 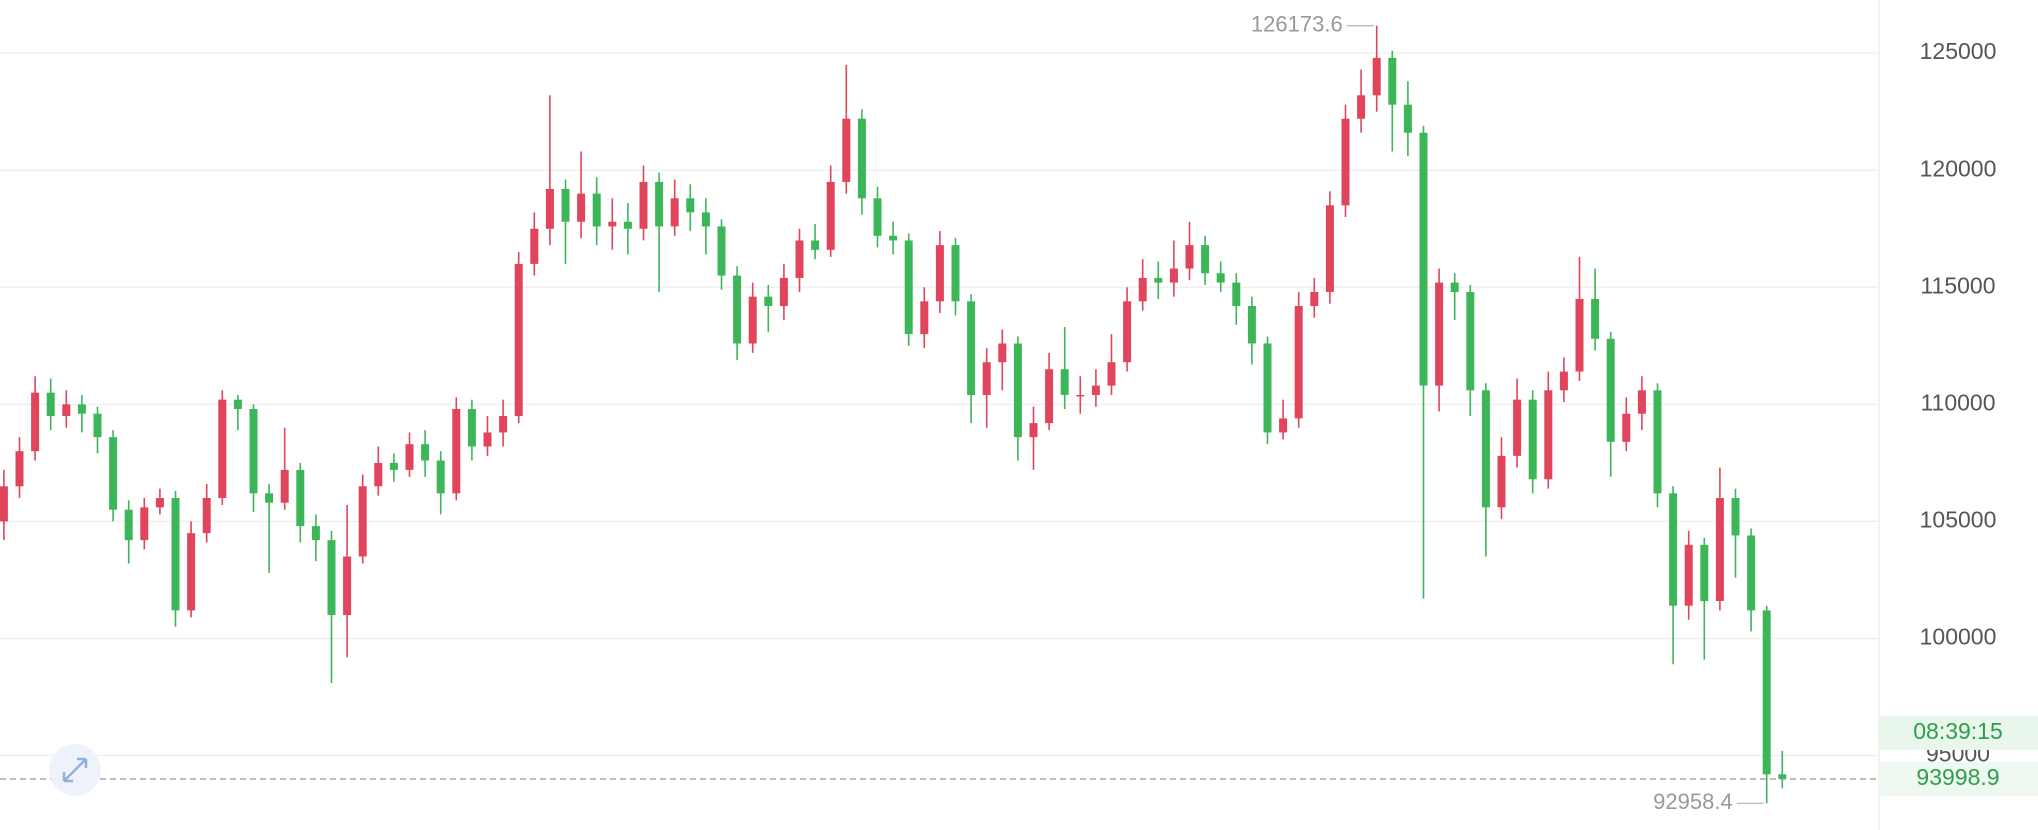 What do you see at coordinates (1957, 402) in the screenshot?
I see `y-tick-label: 110000` at bounding box center [1957, 402].